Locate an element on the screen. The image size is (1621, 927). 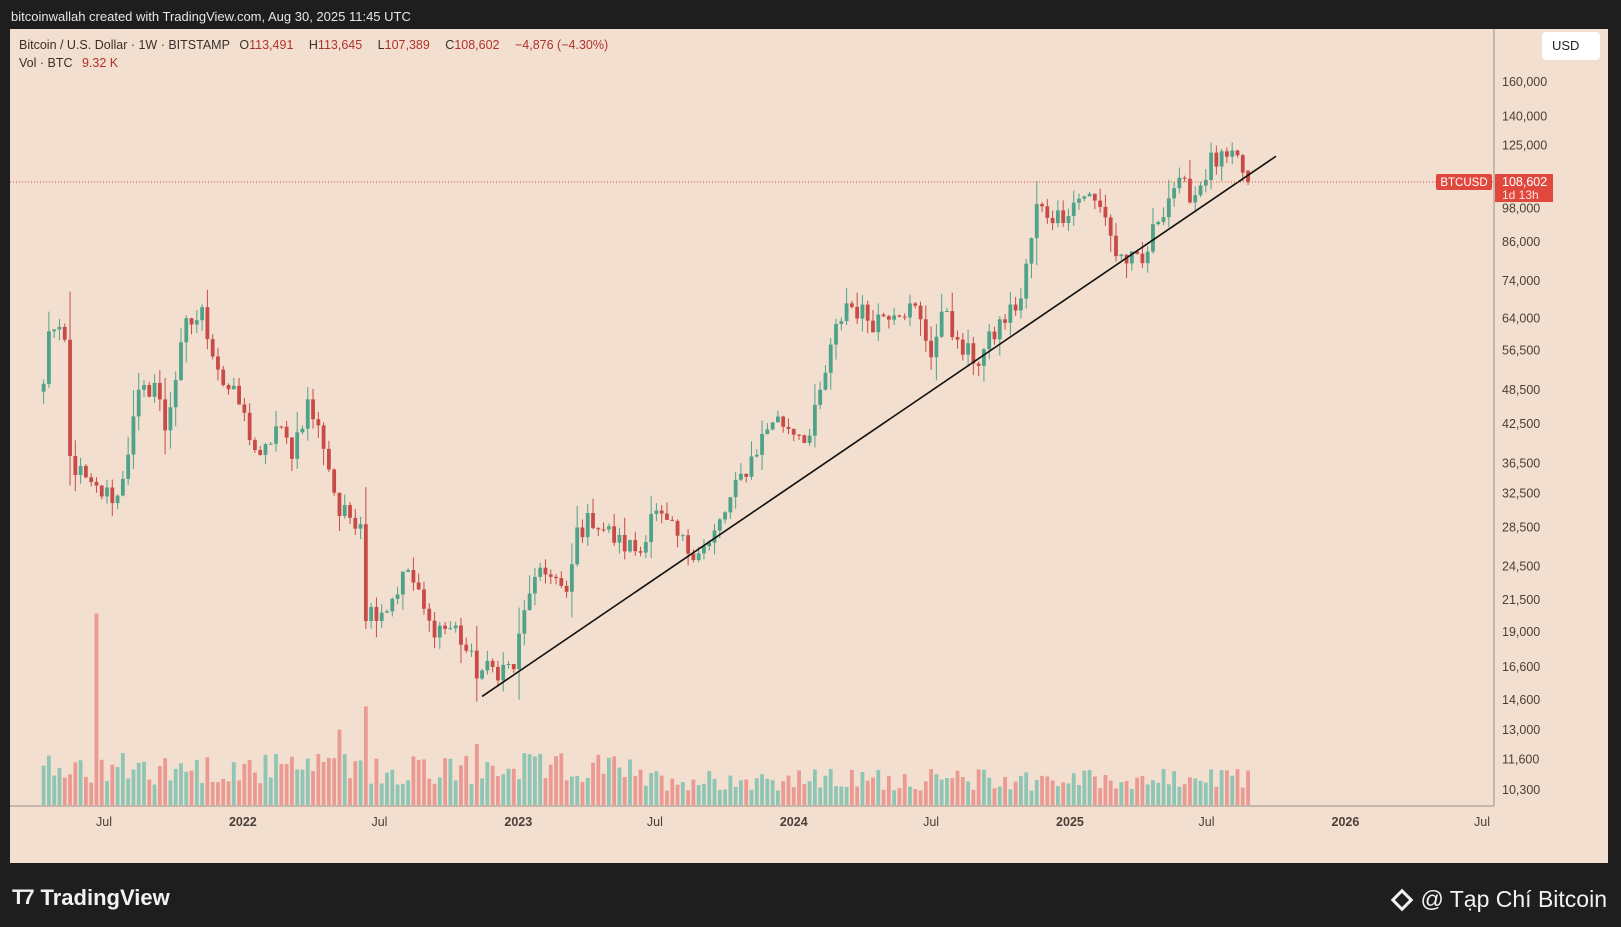
tradingview-logo: T7 TradingView is located at coordinates (91, 898).